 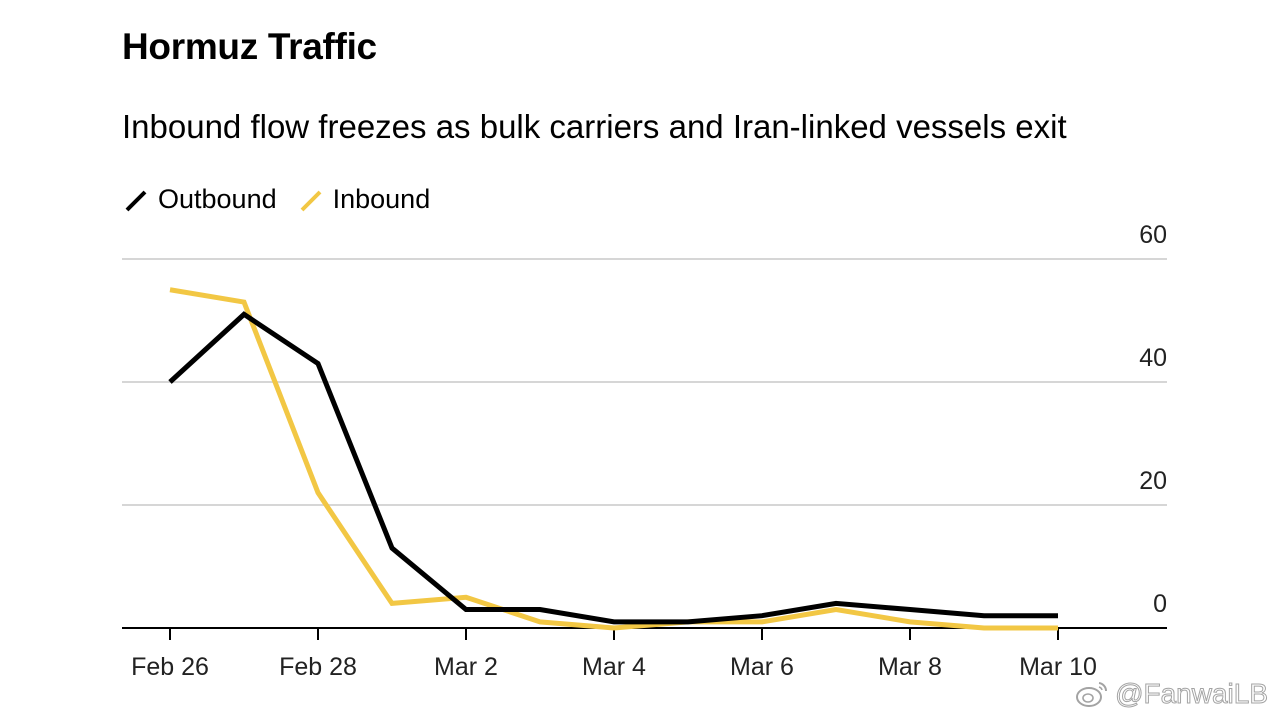 What do you see at coordinates (1153, 358) in the screenshot?
I see `y-tick-label-40: 40` at bounding box center [1153, 358].